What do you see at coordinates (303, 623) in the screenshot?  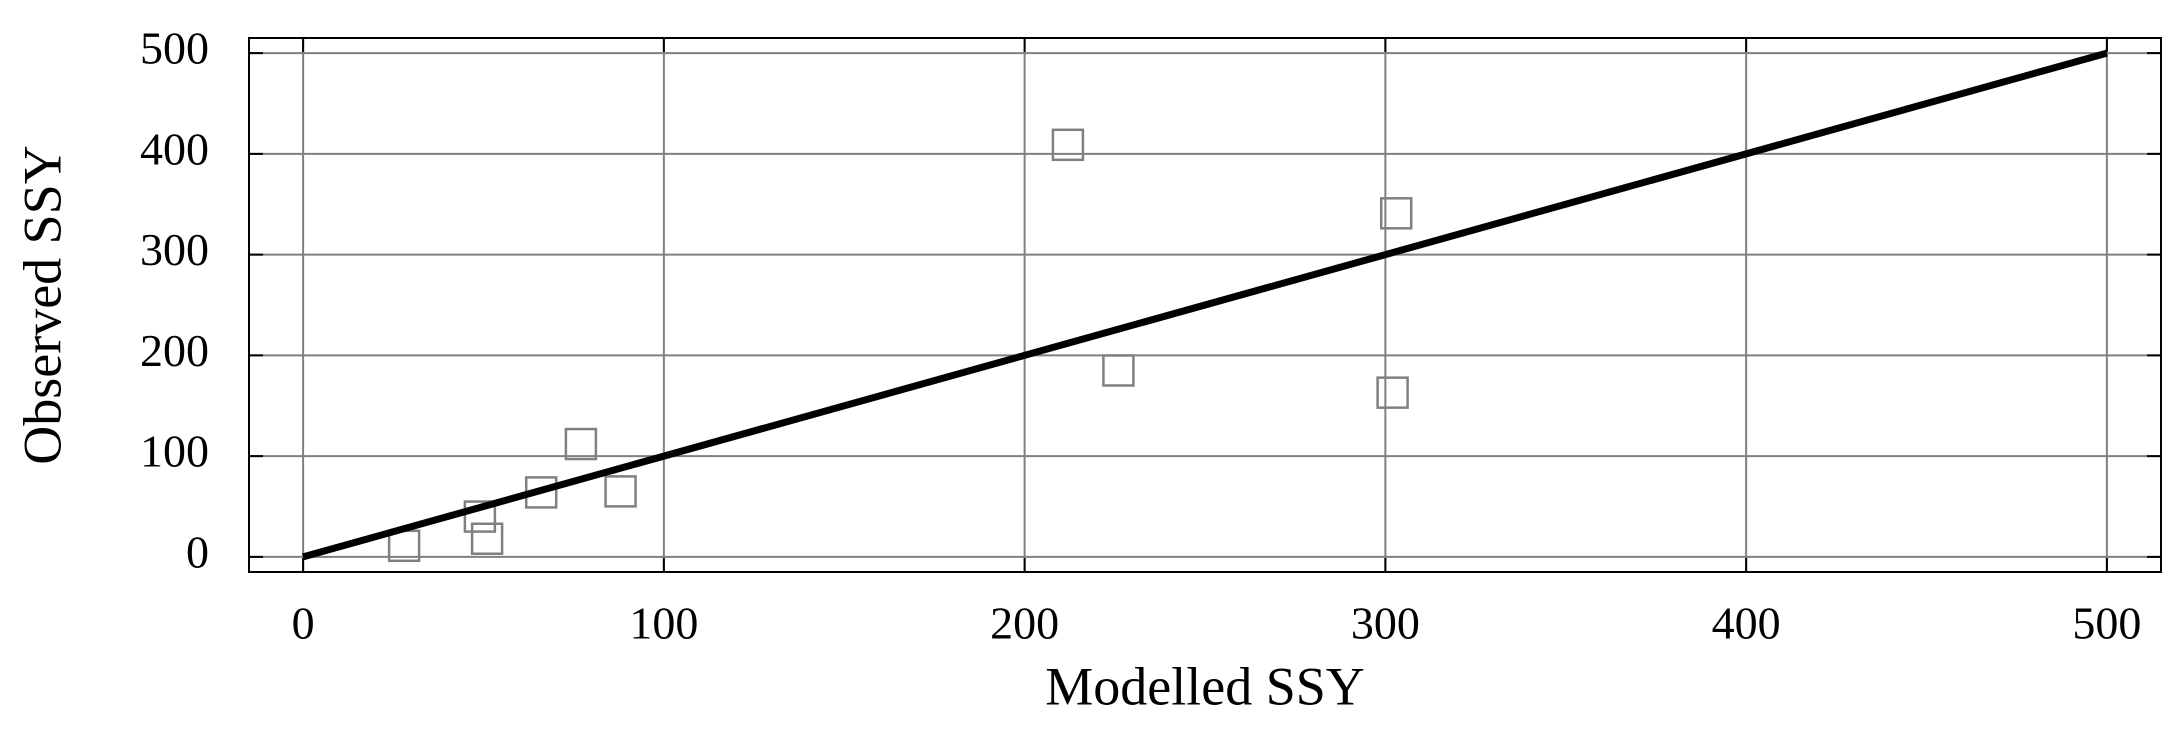 I see `x-tick-label: 0` at bounding box center [303, 623].